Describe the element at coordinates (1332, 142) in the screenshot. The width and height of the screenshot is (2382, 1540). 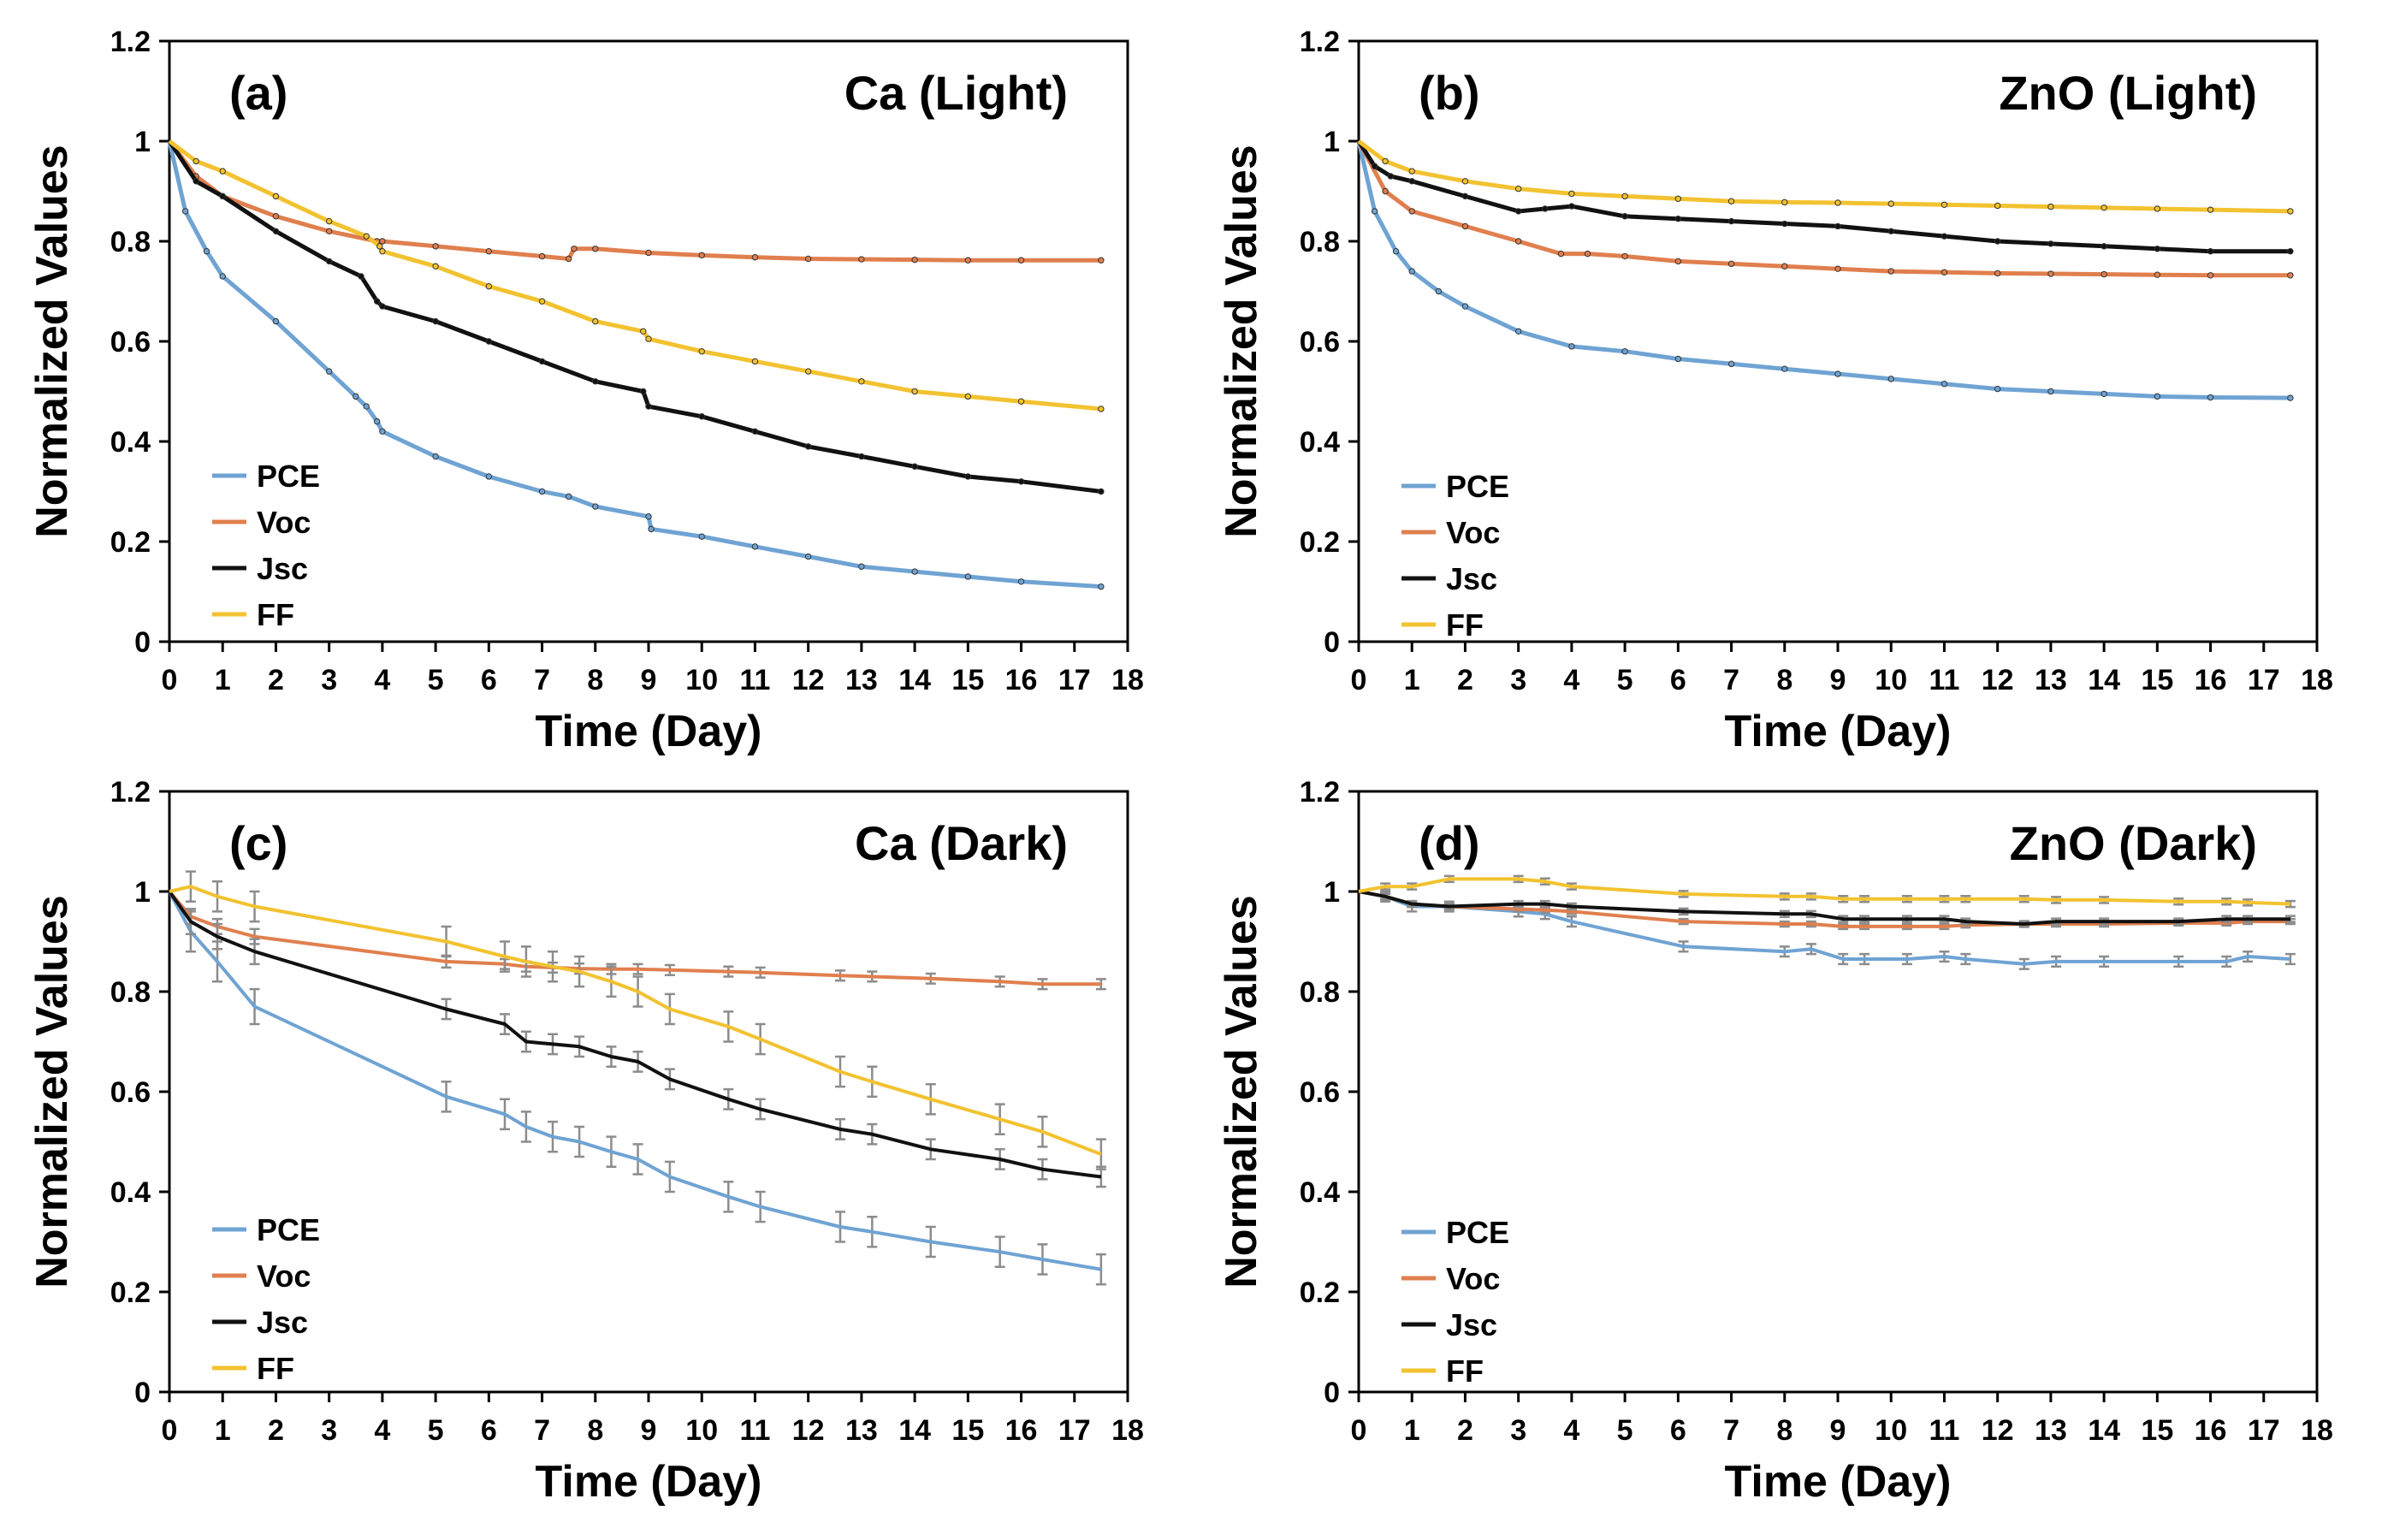
I see `y-tick-label: 1` at that location.